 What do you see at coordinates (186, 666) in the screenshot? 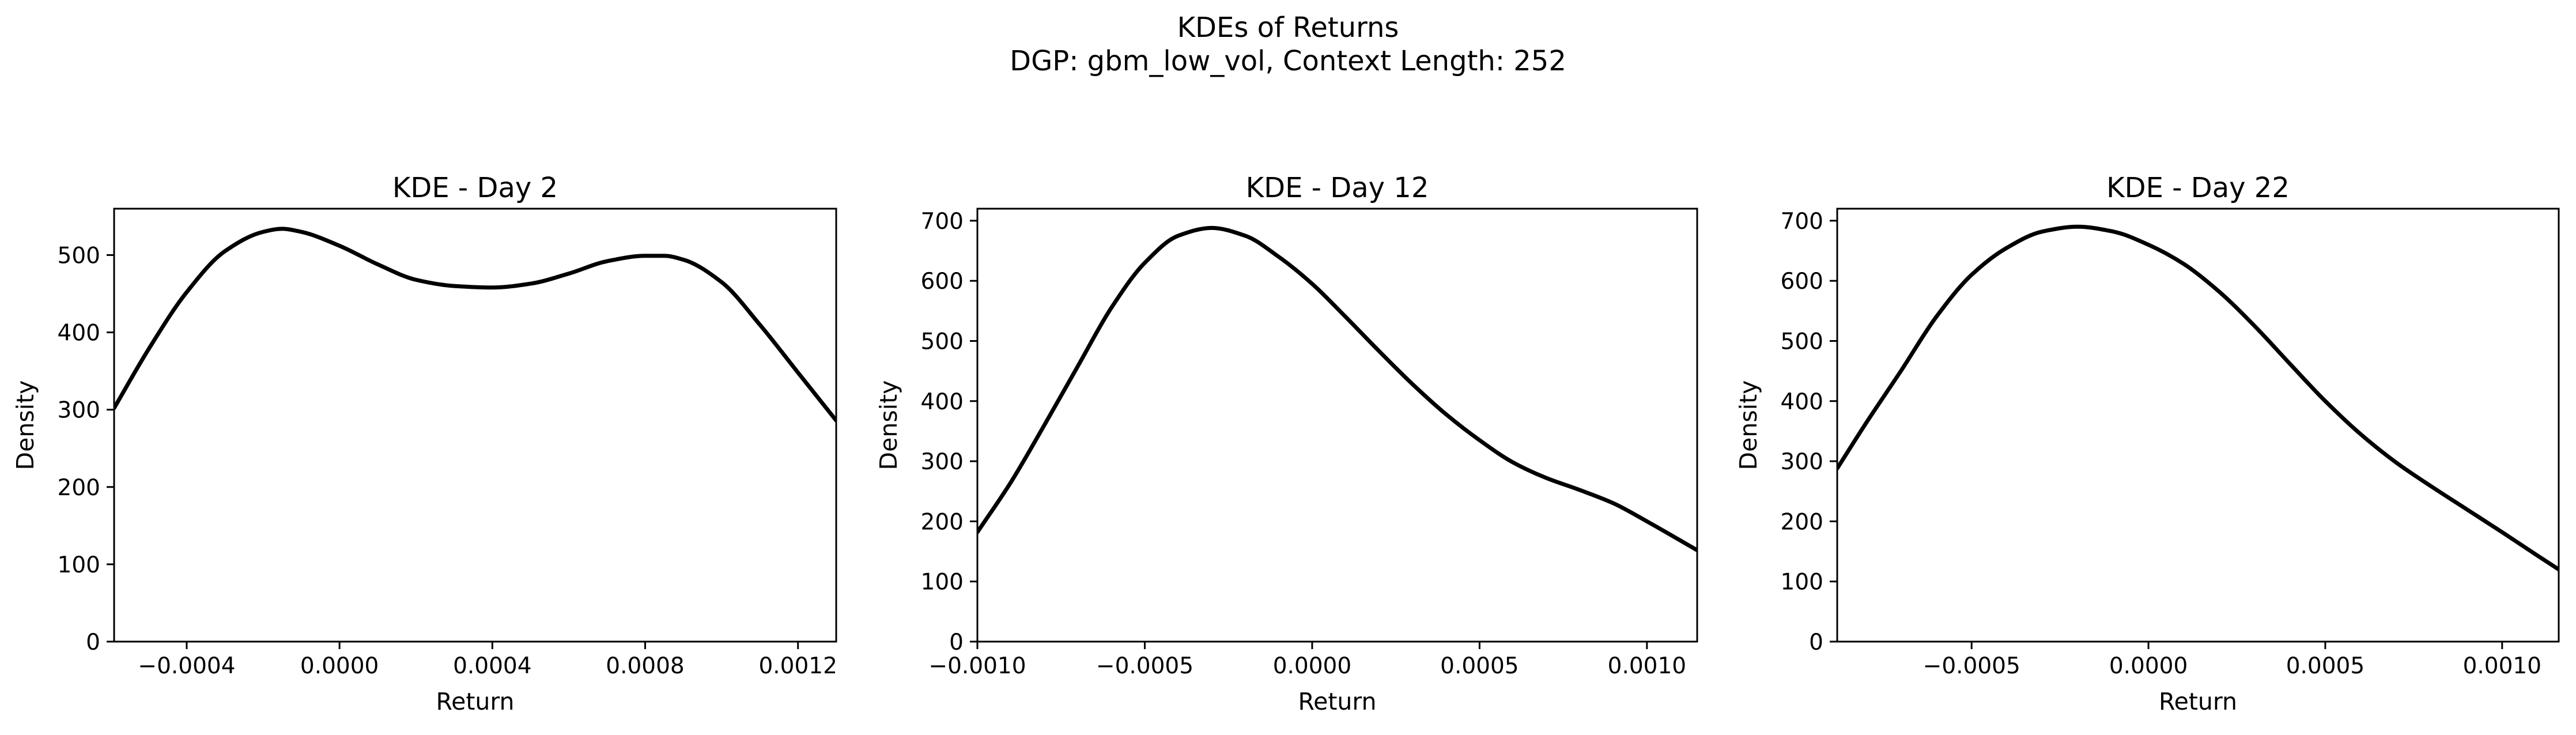
I see `x-tick-label: −0.0004` at bounding box center [186, 666].